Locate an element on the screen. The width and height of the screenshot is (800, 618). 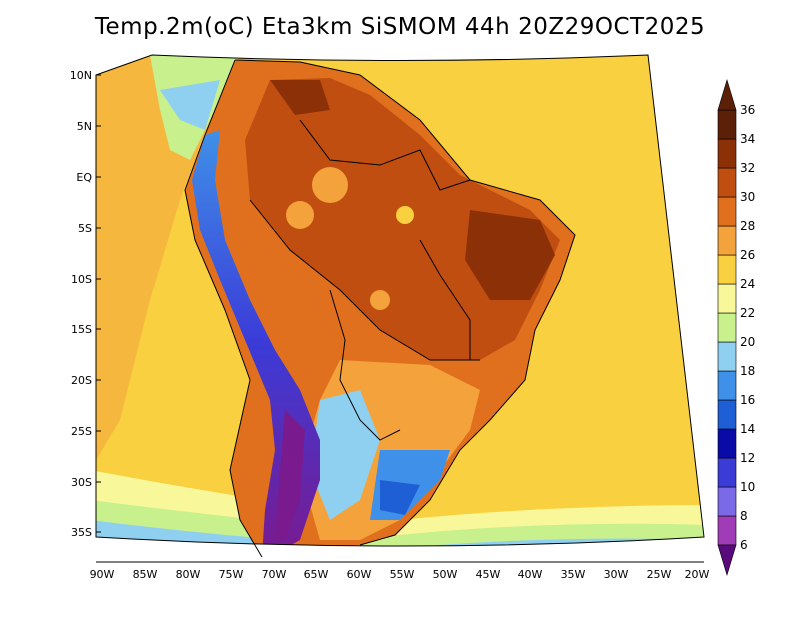
lat-label: 10S is located at coordinates (81, 279).